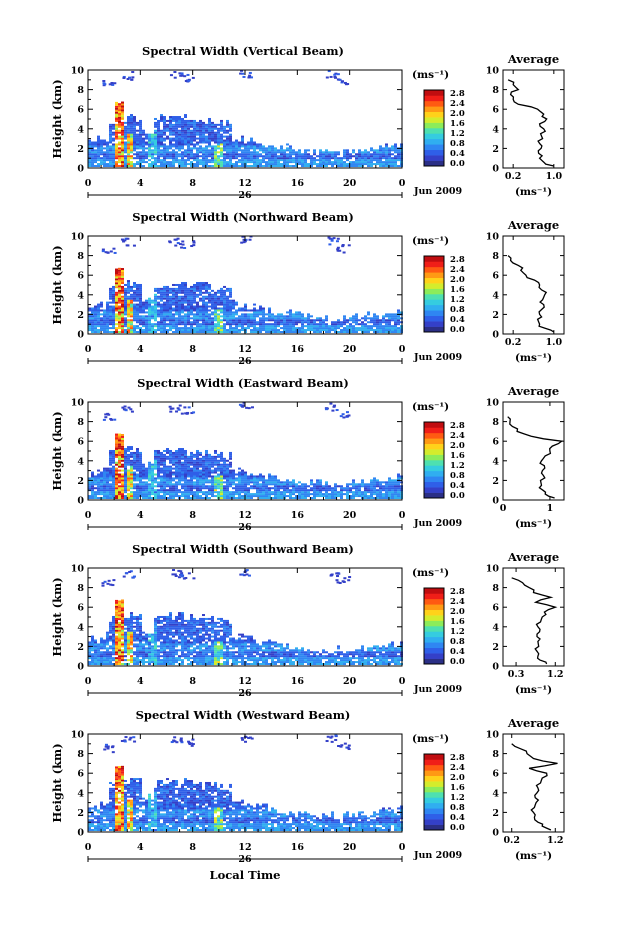  Describe the element at coordinates (457, 270) in the screenshot. I see `colorbar-tick-label: 2.4` at that location.